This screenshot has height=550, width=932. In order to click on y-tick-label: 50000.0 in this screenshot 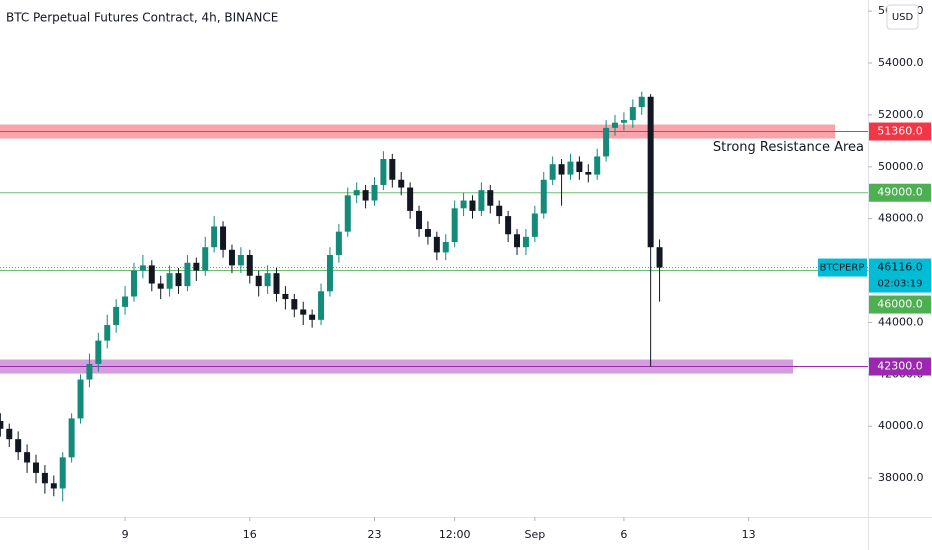, I will do `click(901, 166)`.